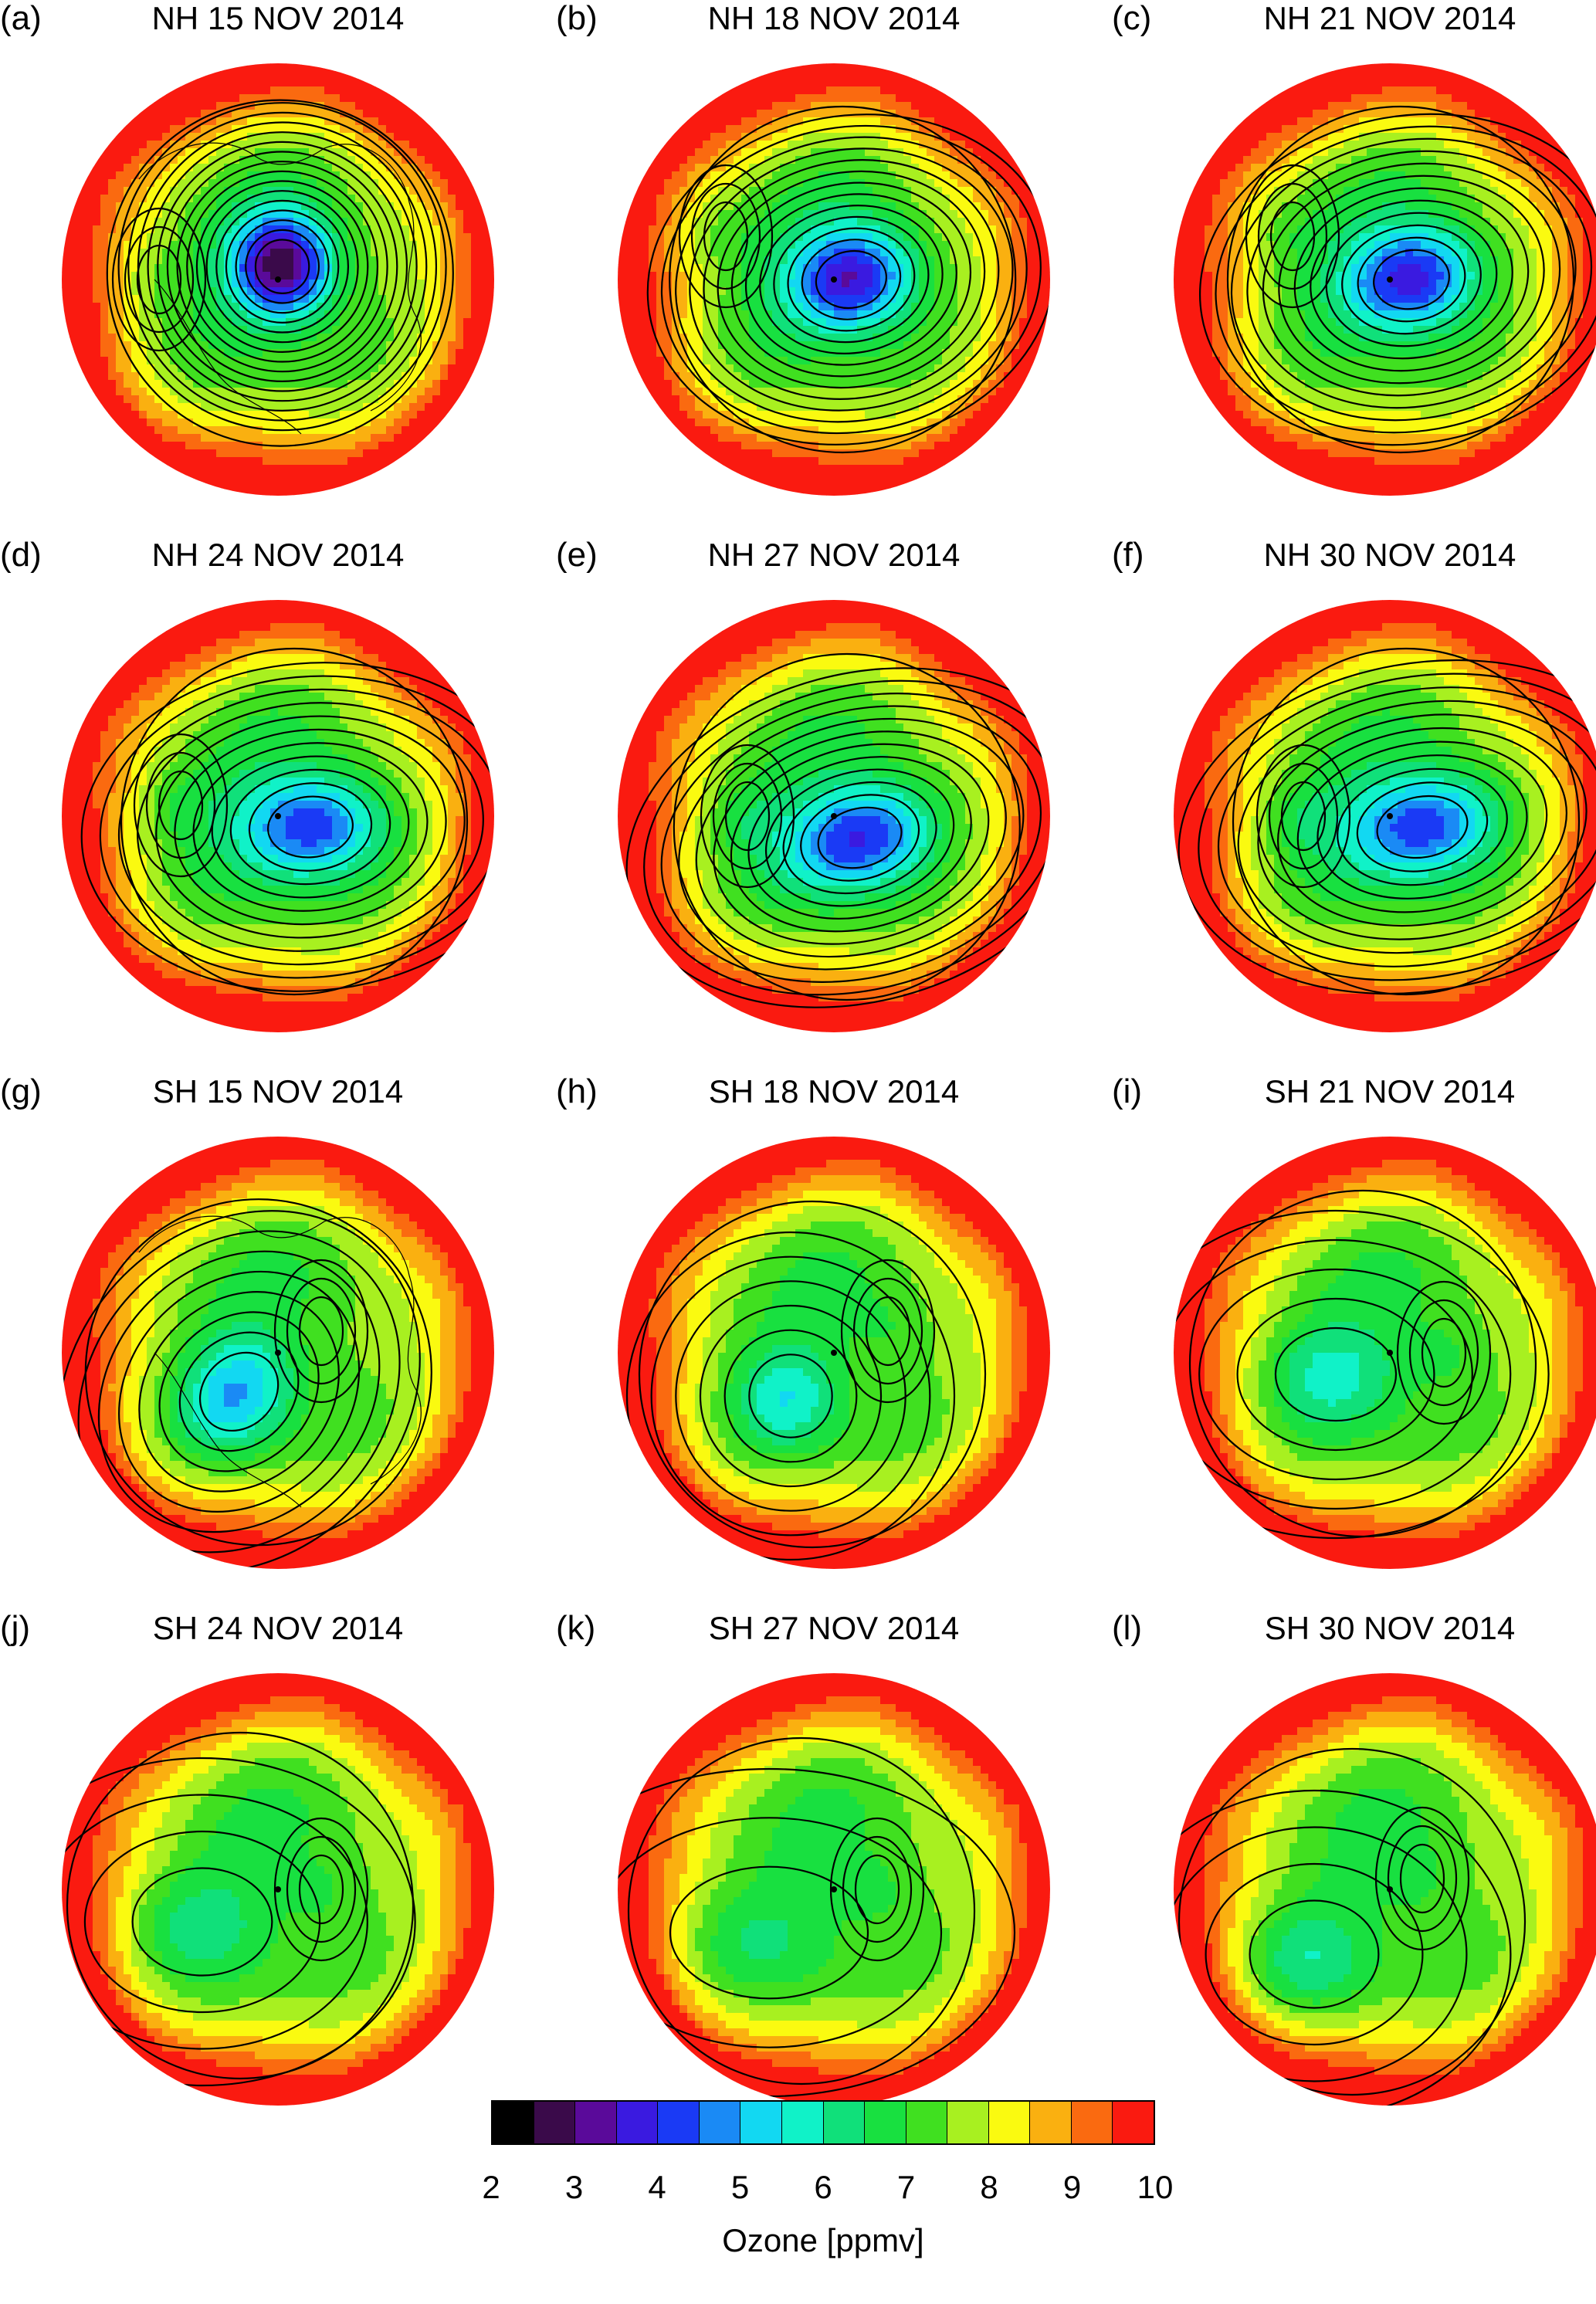  I want to click on panel-letter: (h), so click(577, 1092).